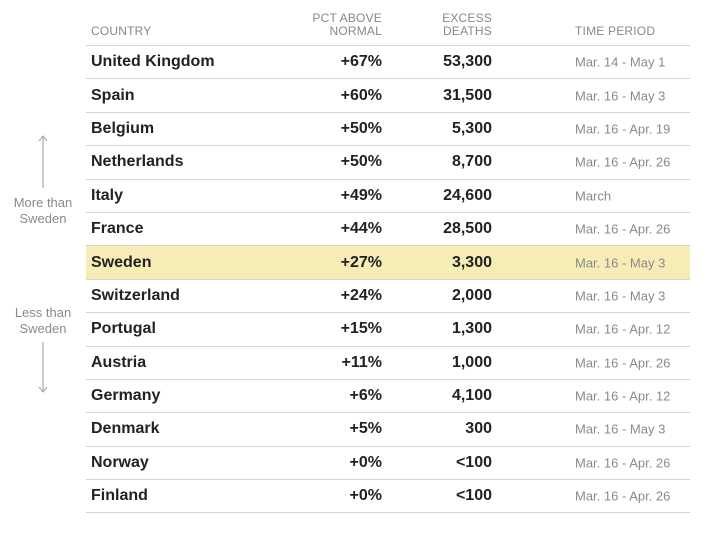 Image resolution: width=720 pixels, height=552 pixels. Describe the element at coordinates (467, 195) in the screenshot. I see `cell-excess-deaths: 24,600` at that location.